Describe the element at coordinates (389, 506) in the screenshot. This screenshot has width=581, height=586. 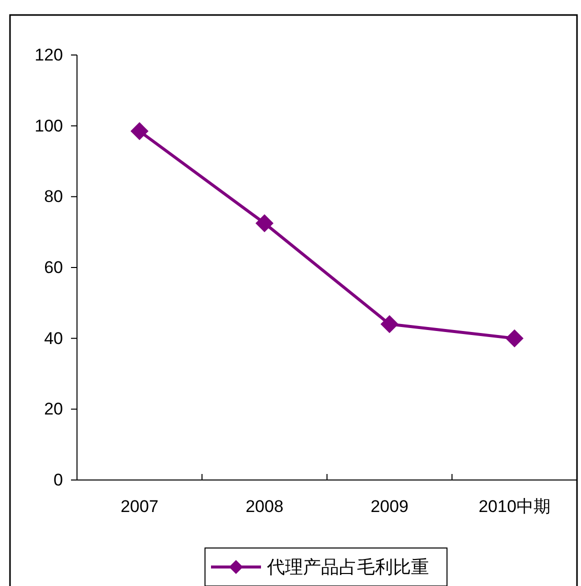
I see `x-tick-label: 2009` at that location.